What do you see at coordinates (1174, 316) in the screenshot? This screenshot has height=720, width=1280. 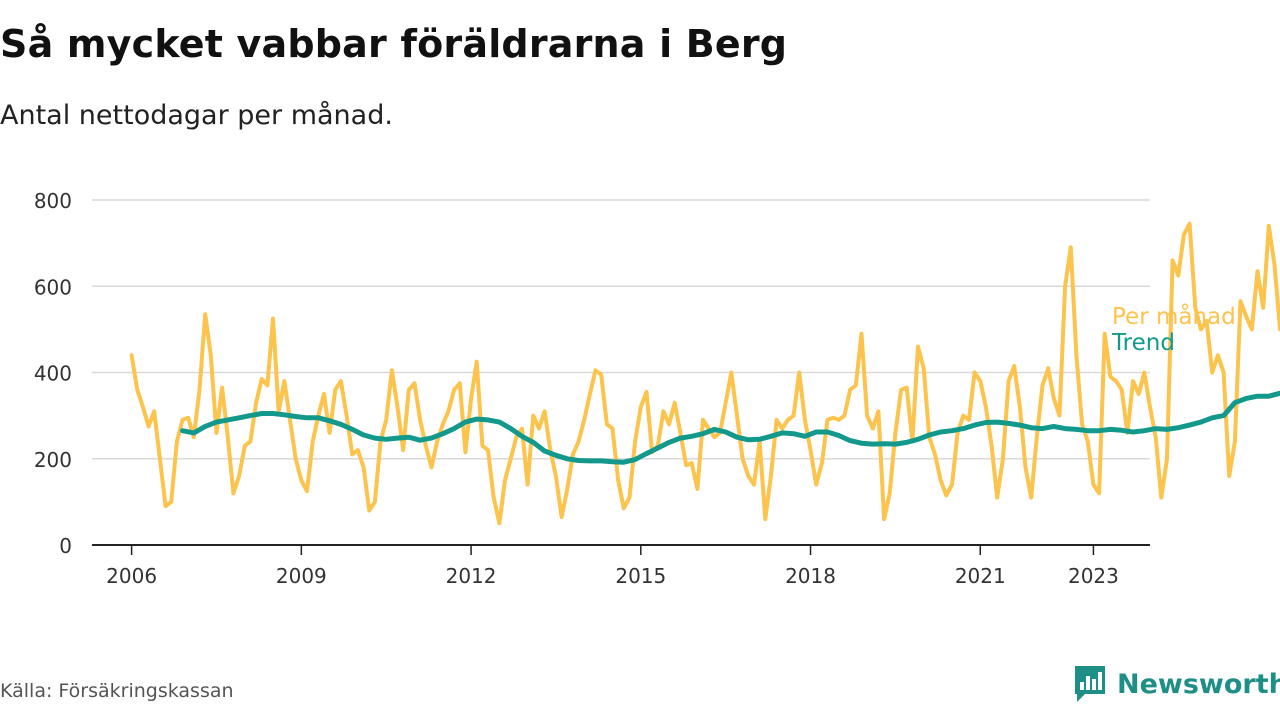 I see `series-label-per-m-nad: Per månad` at bounding box center [1174, 316].